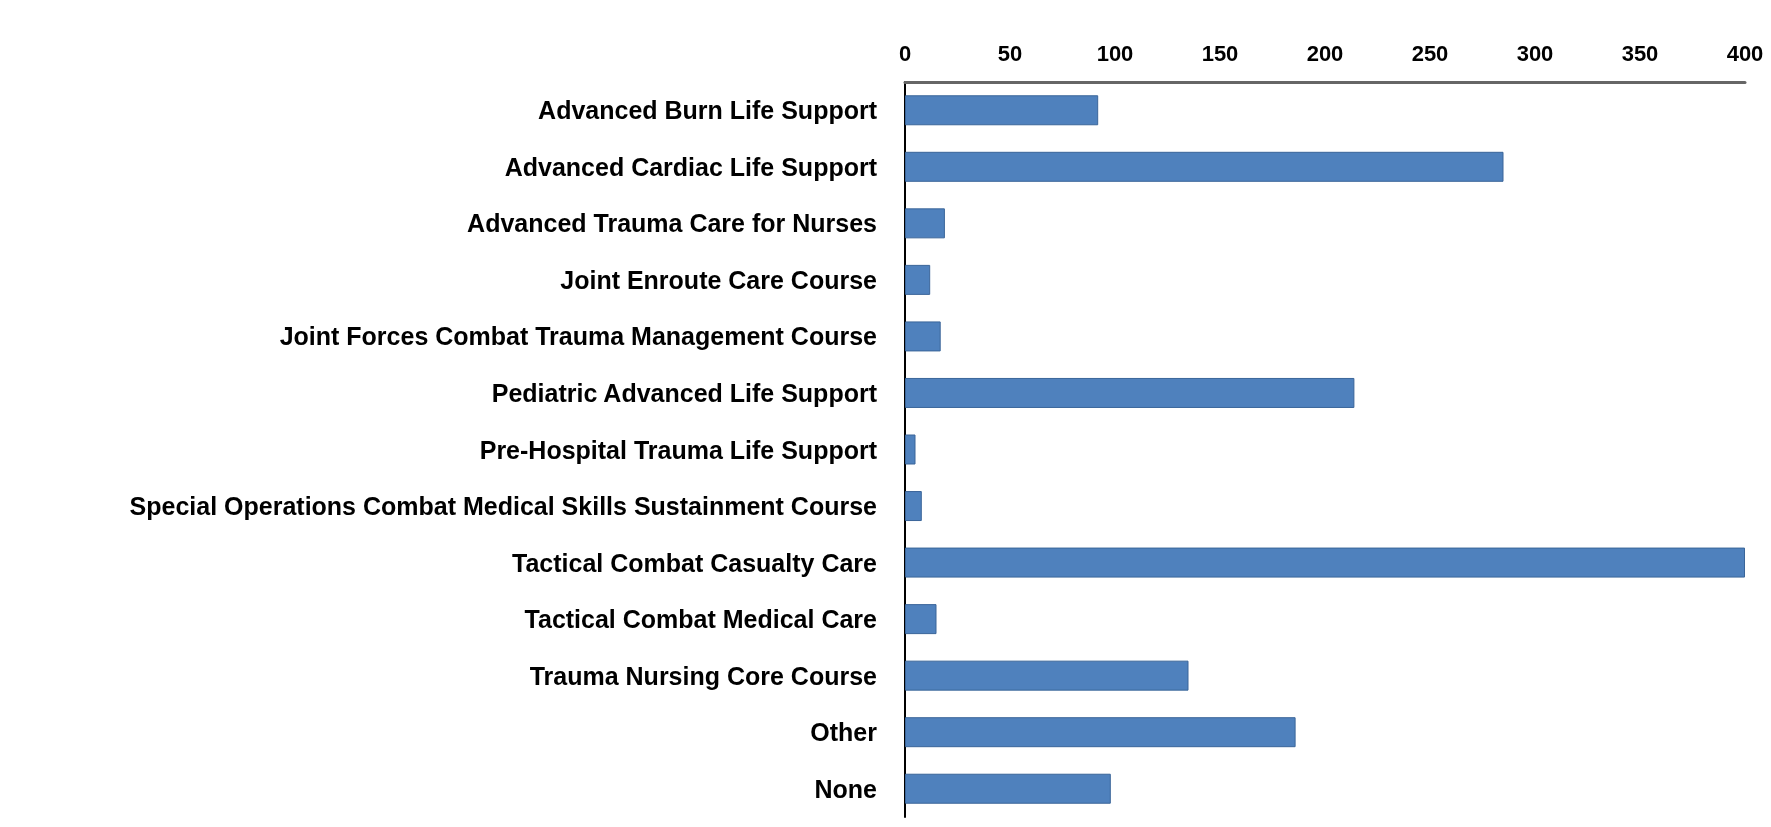  Describe the element at coordinates (719, 279) in the screenshot. I see `y-tick-label: Joint Enroute Care Course` at that location.